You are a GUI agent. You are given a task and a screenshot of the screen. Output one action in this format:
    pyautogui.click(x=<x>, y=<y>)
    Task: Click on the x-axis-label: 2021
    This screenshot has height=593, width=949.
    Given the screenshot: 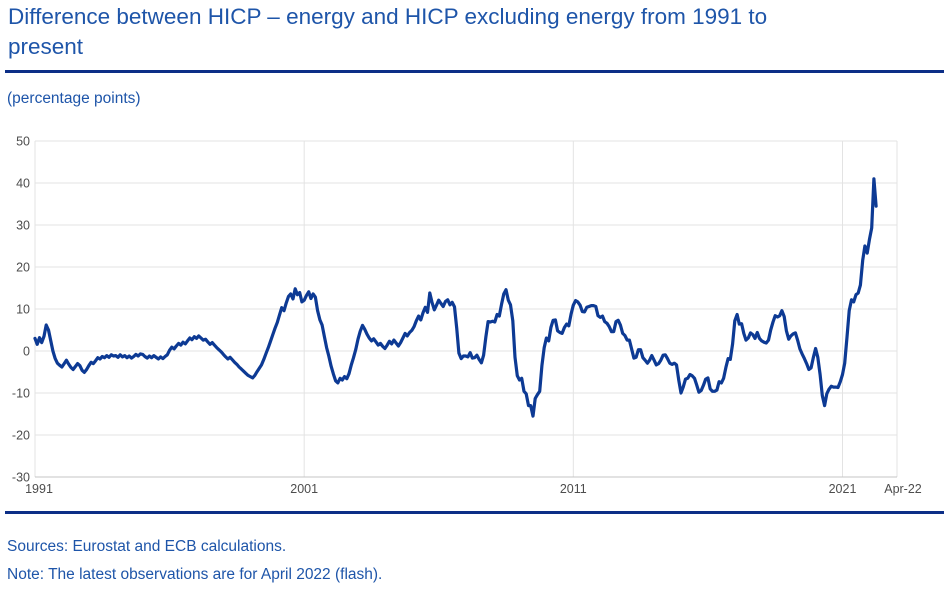 What is the action you would take?
    pyautogui.click(x=843, y=489)
    